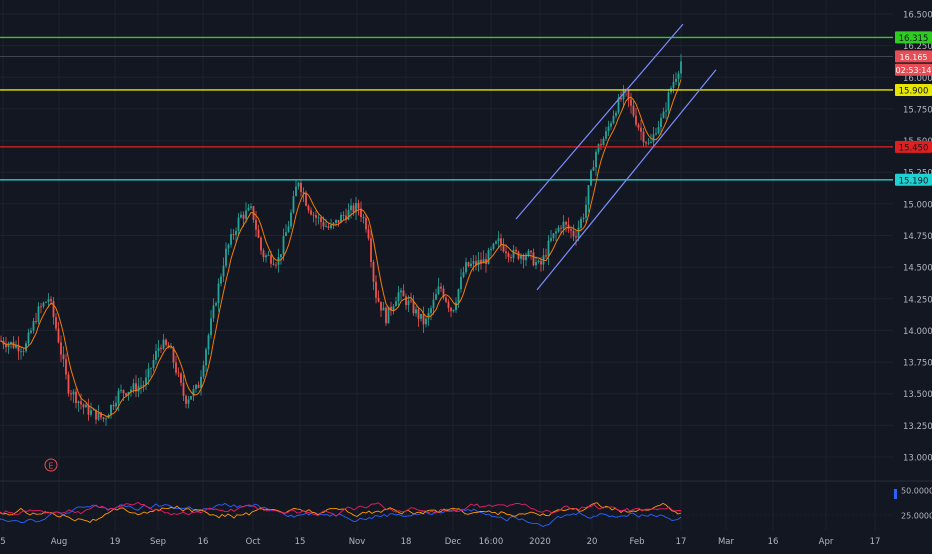 The height and width of the screenshot is (554, 932). I want to click on price-tick-label: 13.250, so click(917, 427).